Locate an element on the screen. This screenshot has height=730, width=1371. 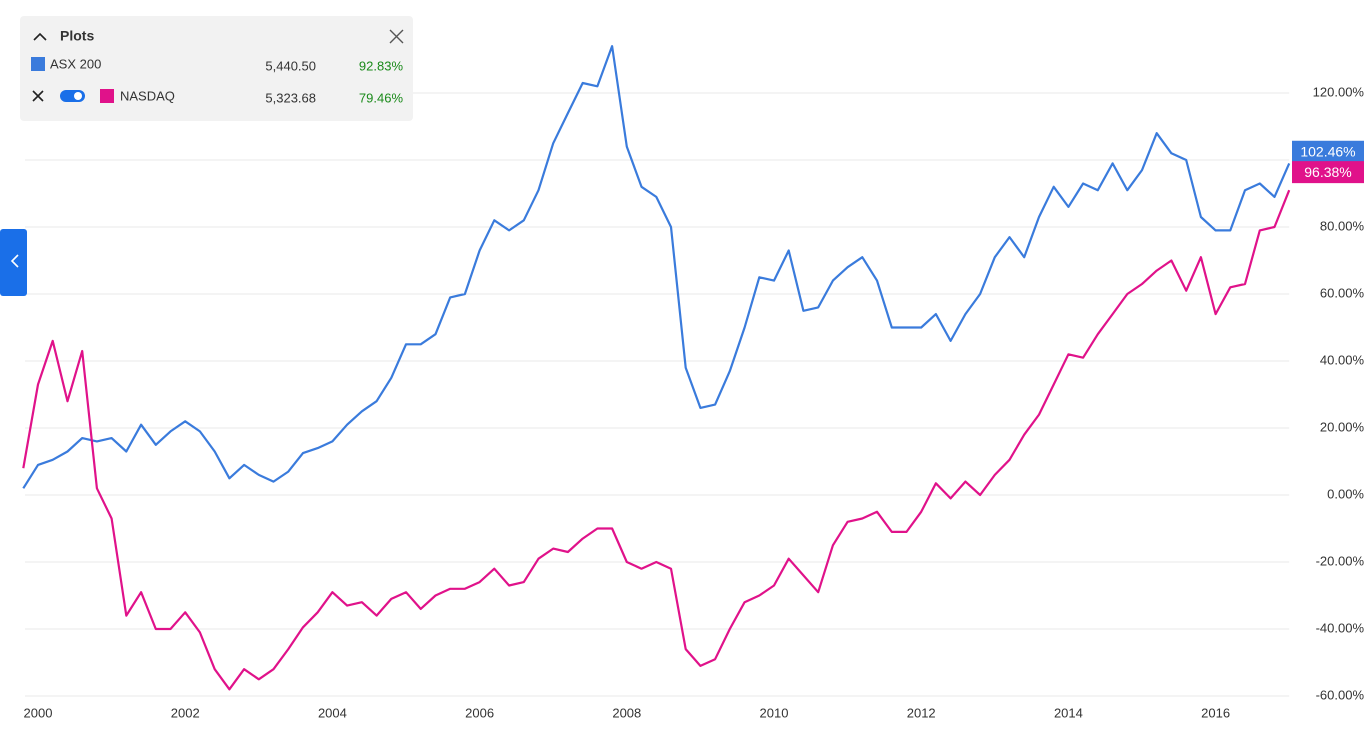
price-tag-label: 96.38% is located at coordinates (1327, 172).